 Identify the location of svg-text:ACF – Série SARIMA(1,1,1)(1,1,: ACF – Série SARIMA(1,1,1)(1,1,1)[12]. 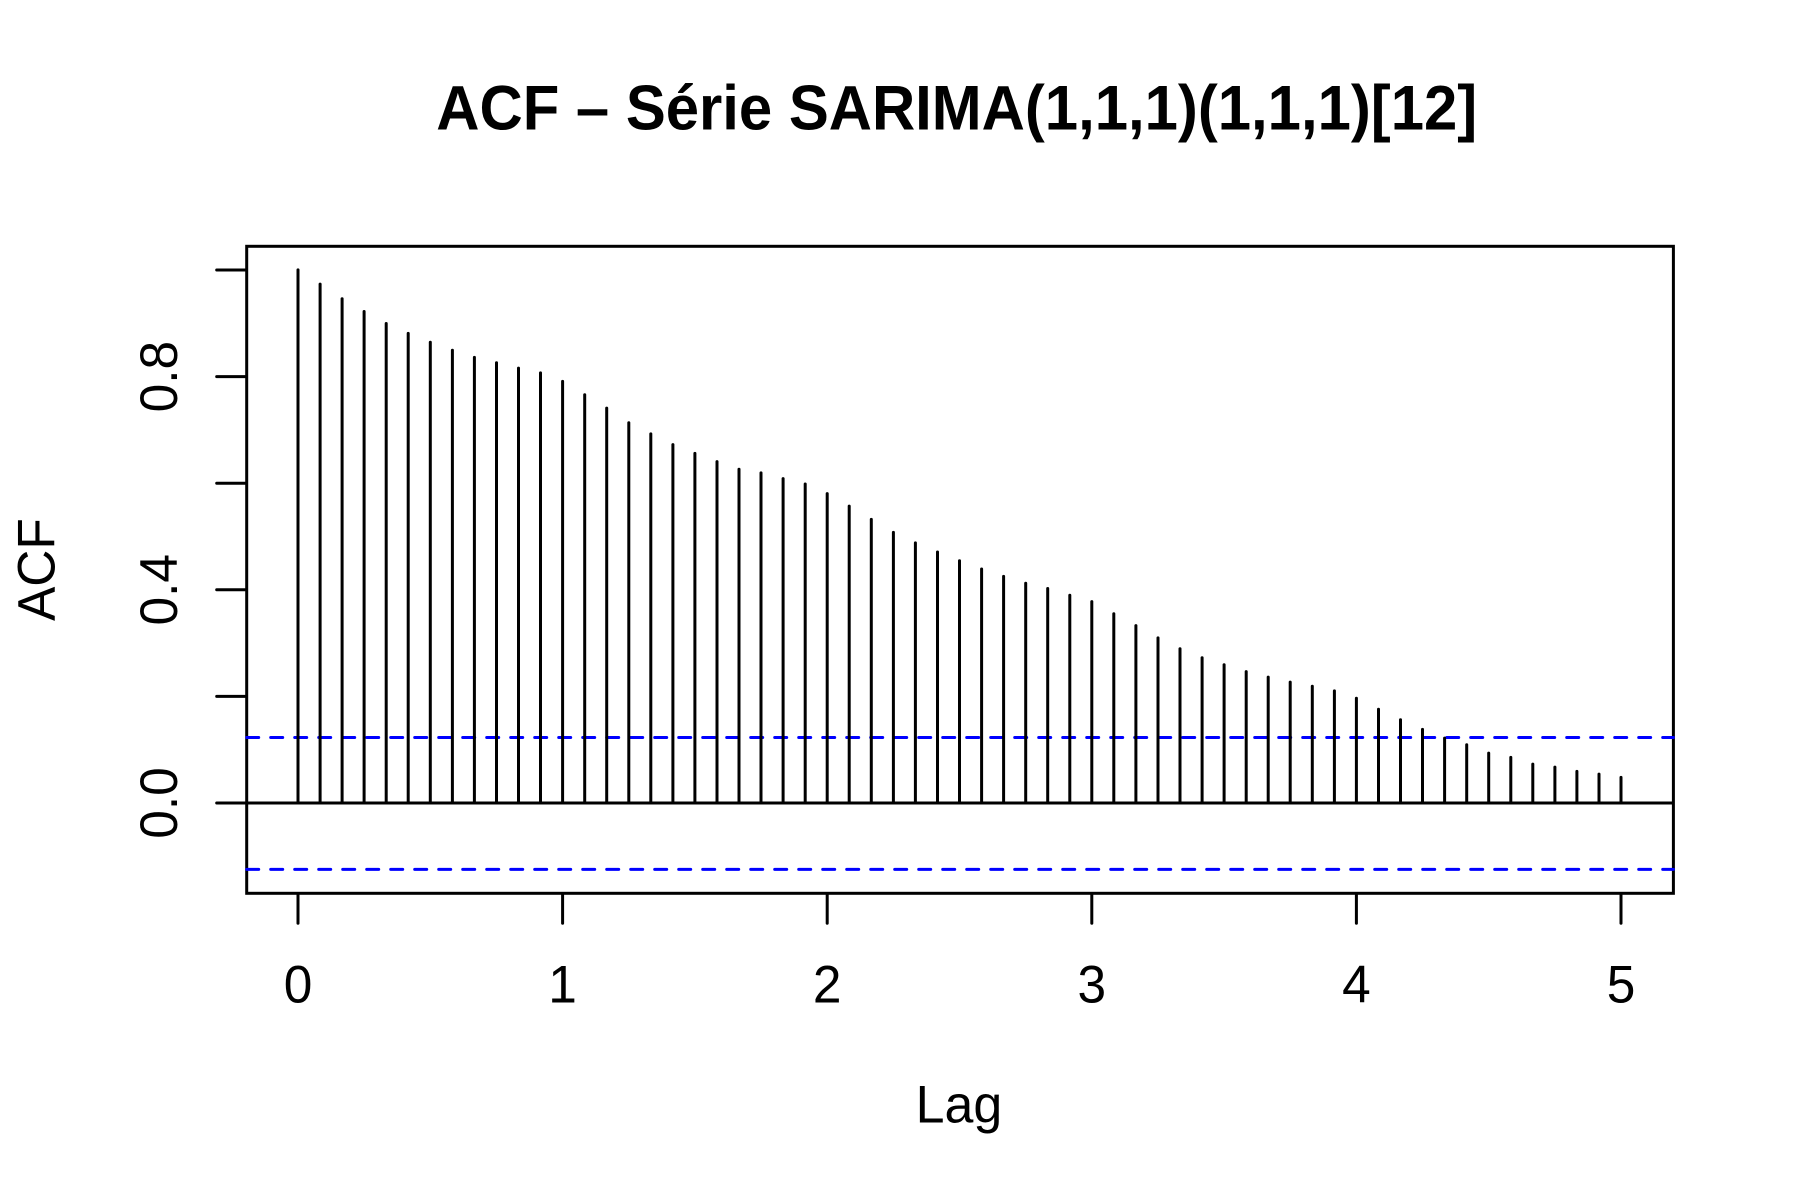
(956, 108).